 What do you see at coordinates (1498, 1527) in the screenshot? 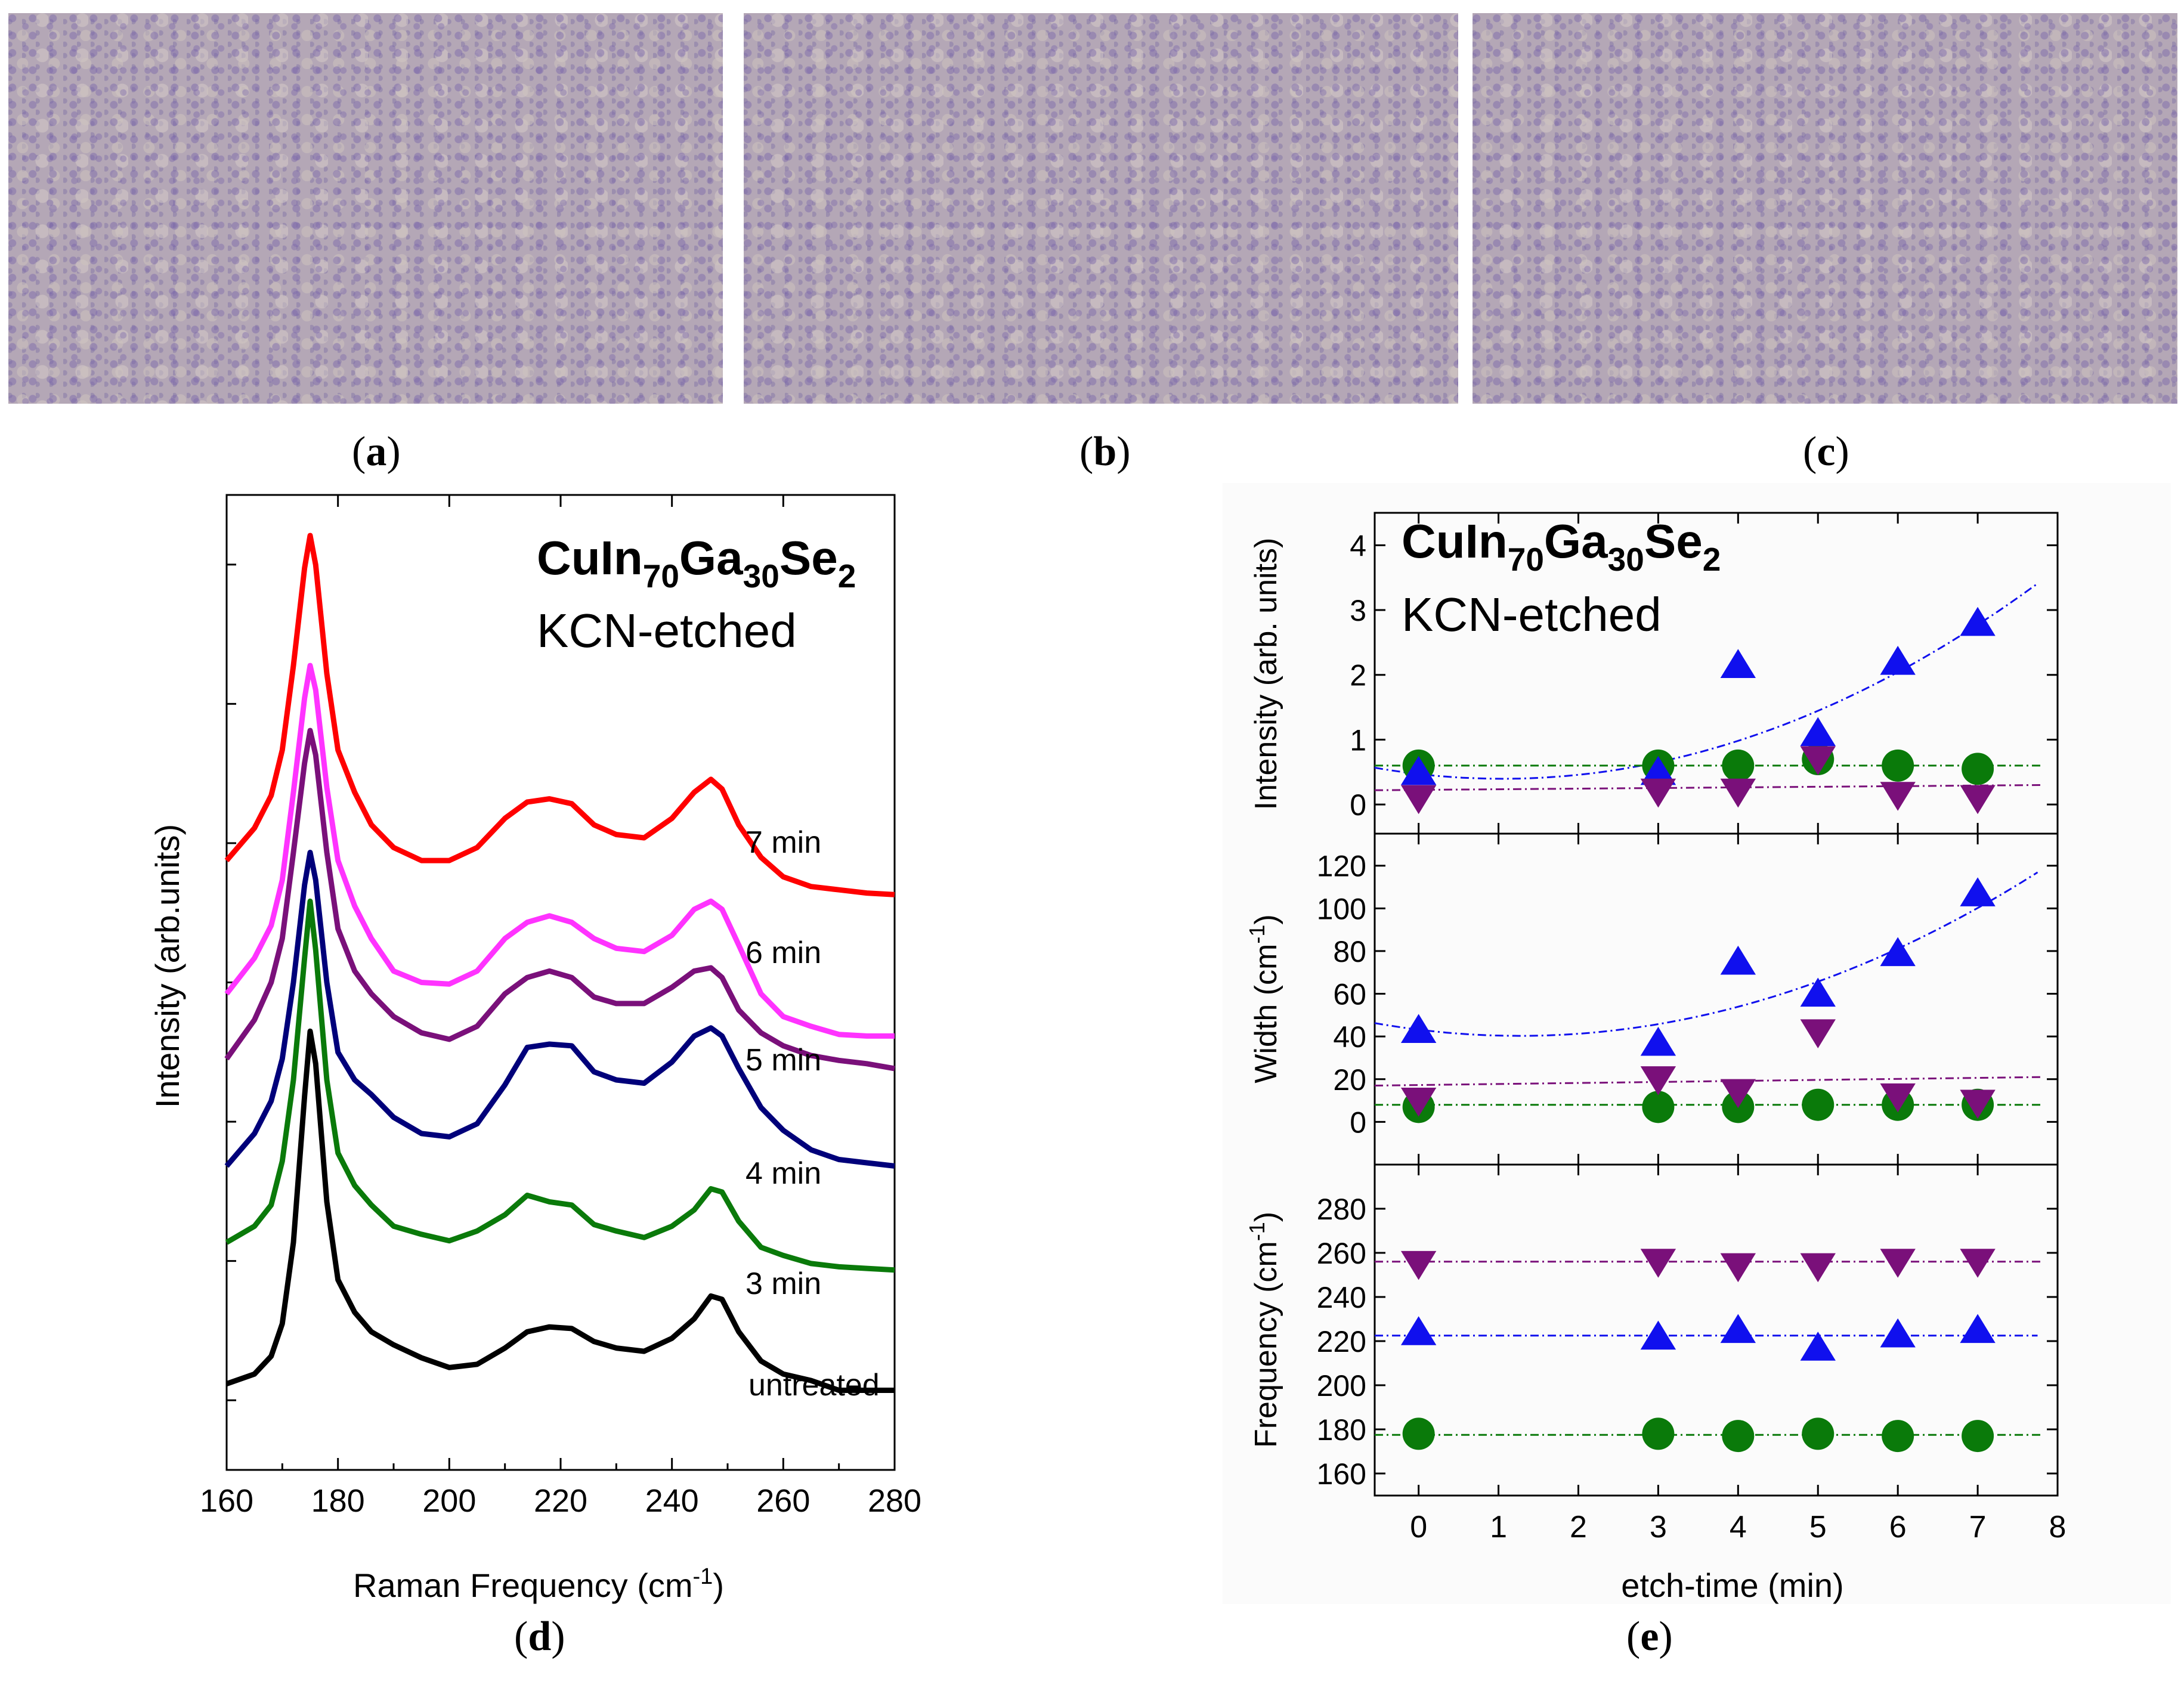
I see `e-x-tick-label: 1` at bounding box center [1498, 1527].